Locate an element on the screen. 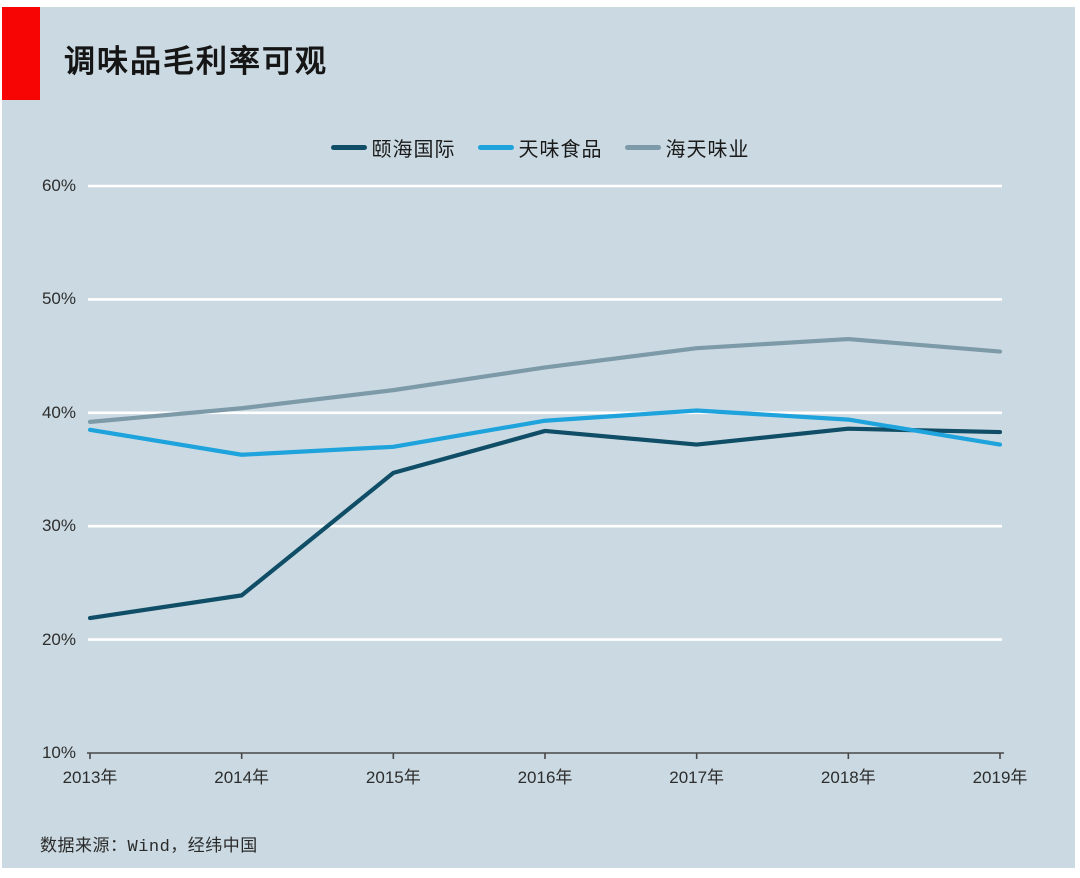 Image resolution: width=1080 pixels, height=878 pixels. legend: 颐海国际 天味食品 海天味业 is located at coordinates (540, 147).